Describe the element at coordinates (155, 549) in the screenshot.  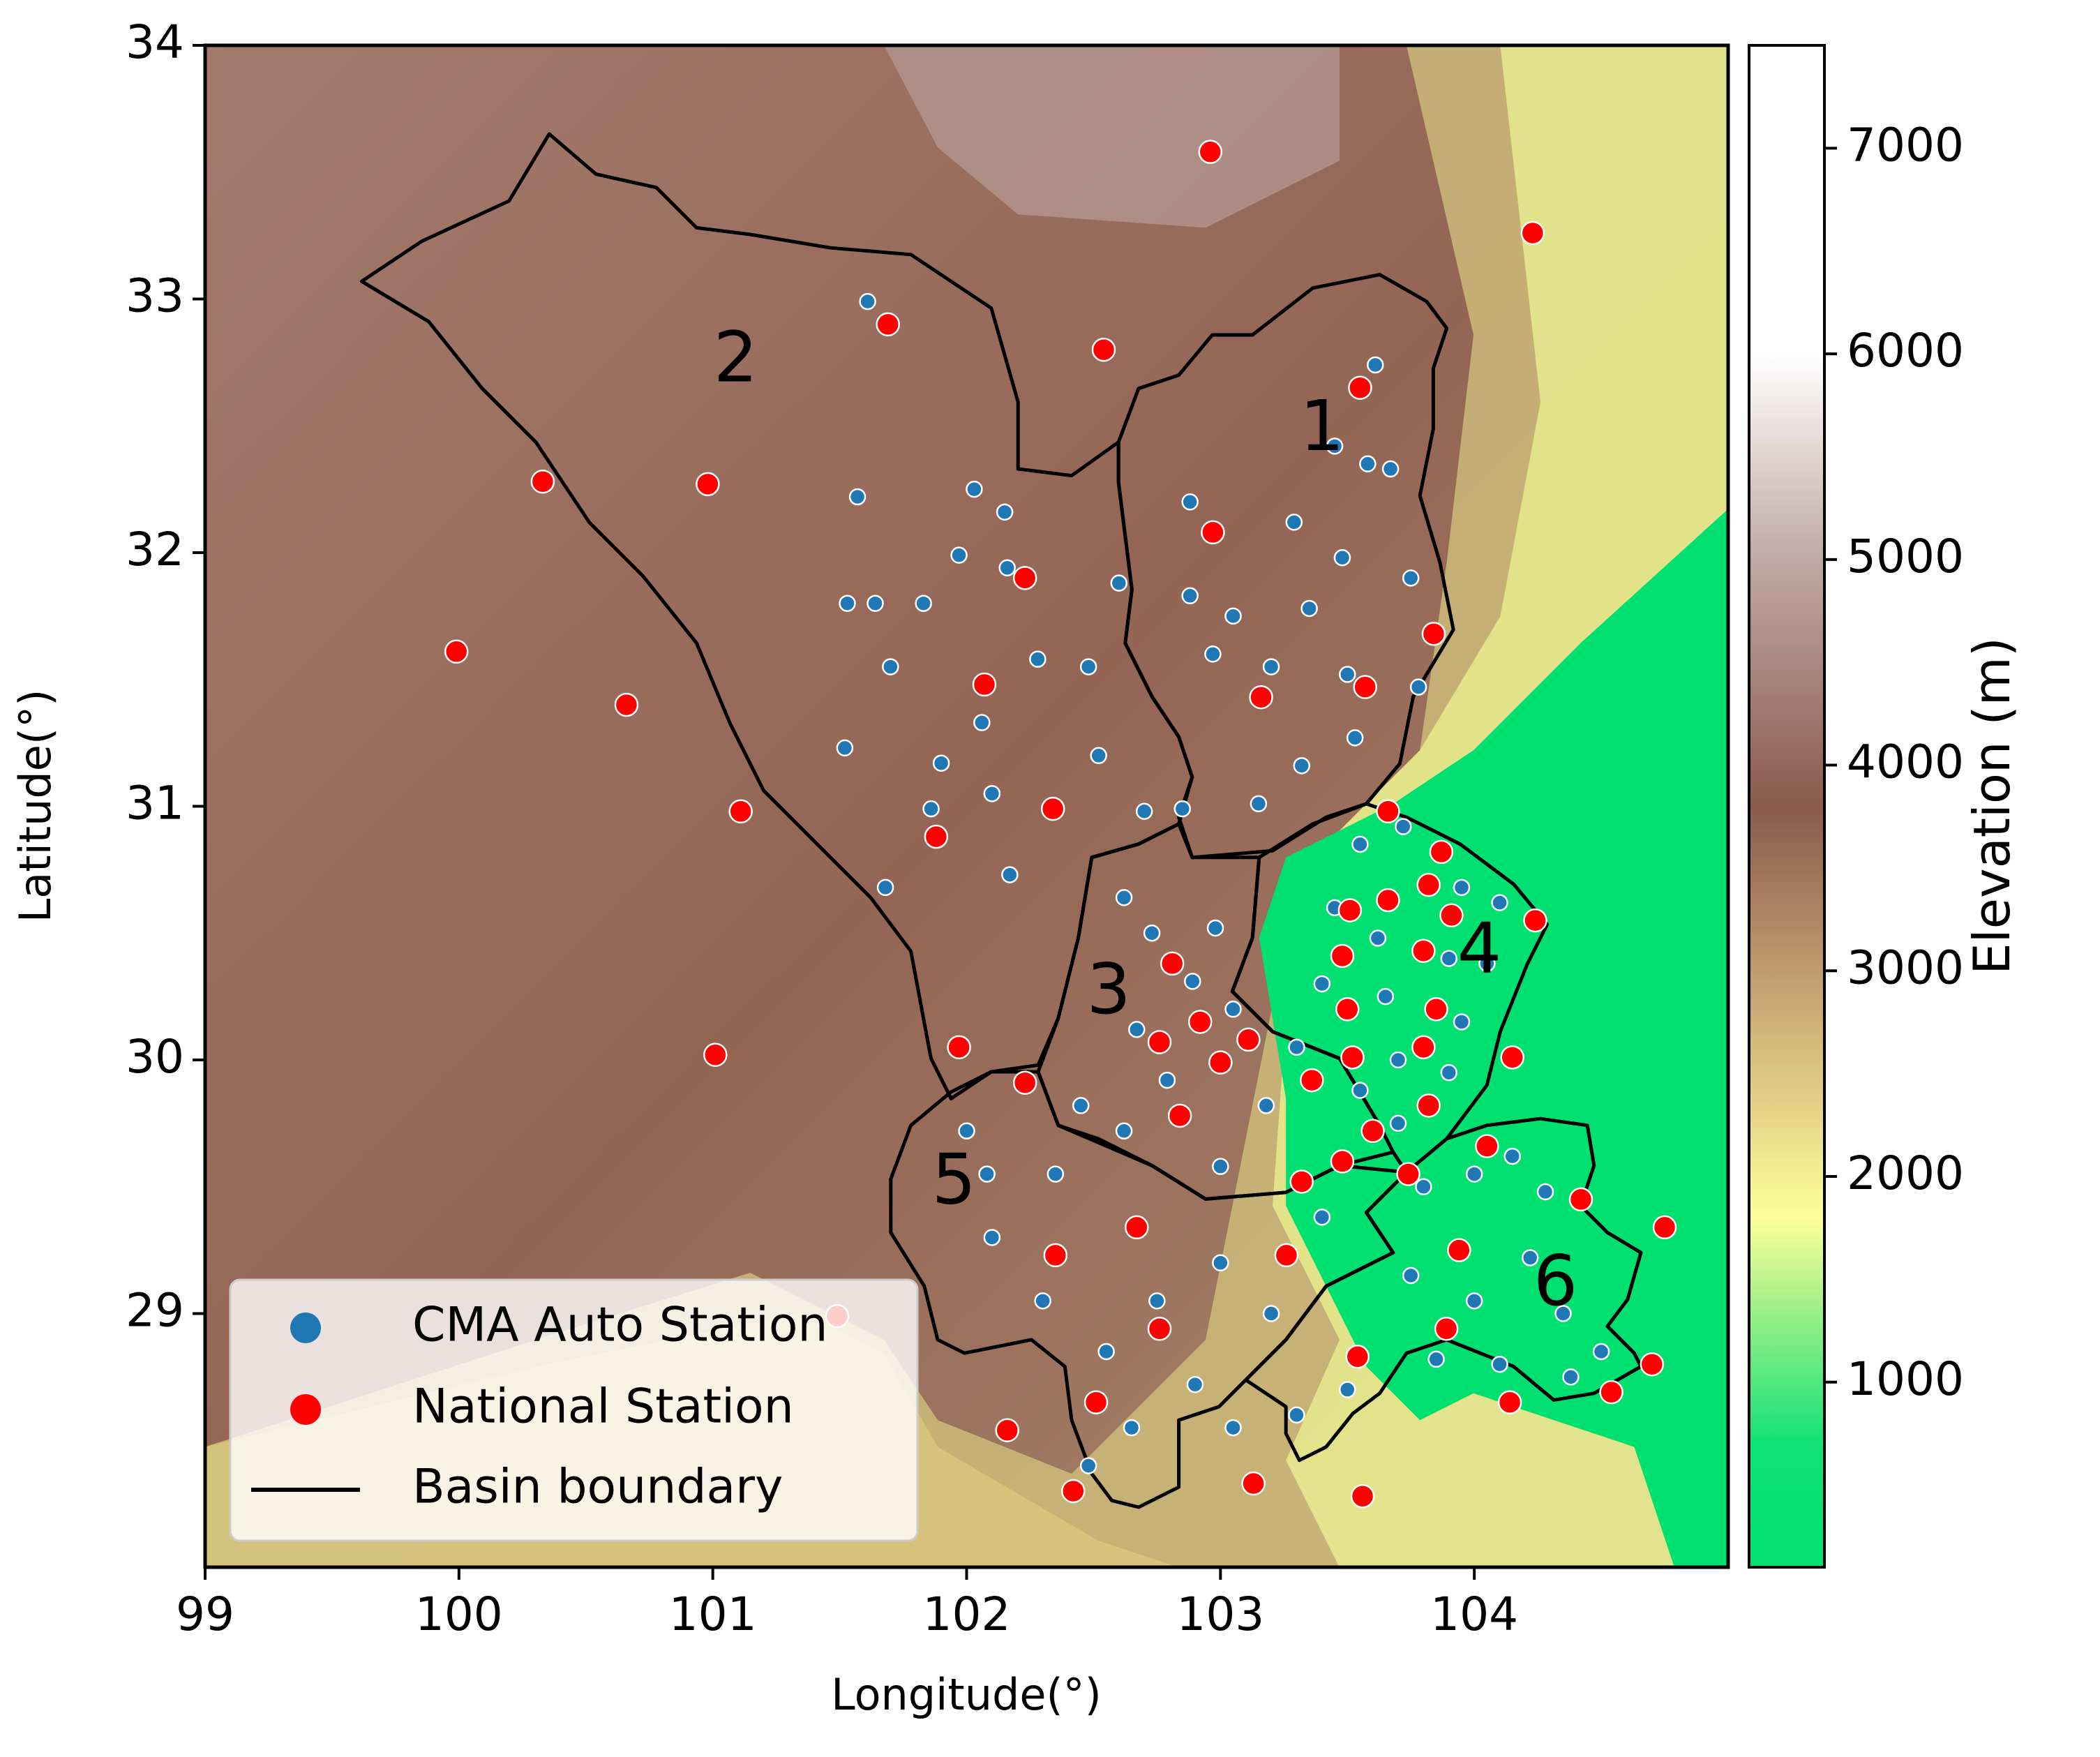
I see `y-tick-label: 32` at that location.